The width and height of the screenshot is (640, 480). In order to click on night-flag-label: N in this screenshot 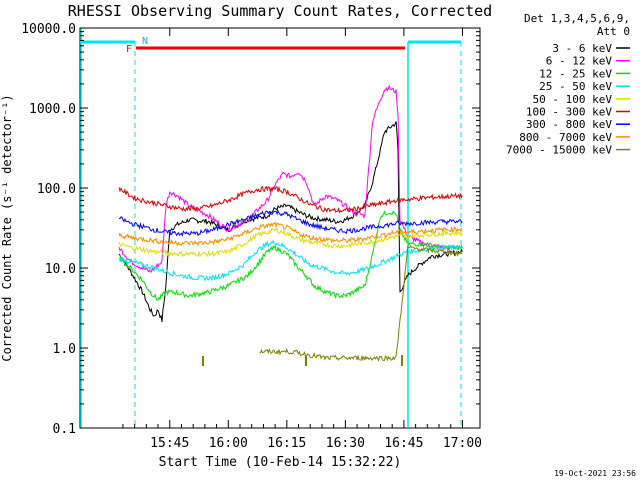, I will do `click(145, 41)`.